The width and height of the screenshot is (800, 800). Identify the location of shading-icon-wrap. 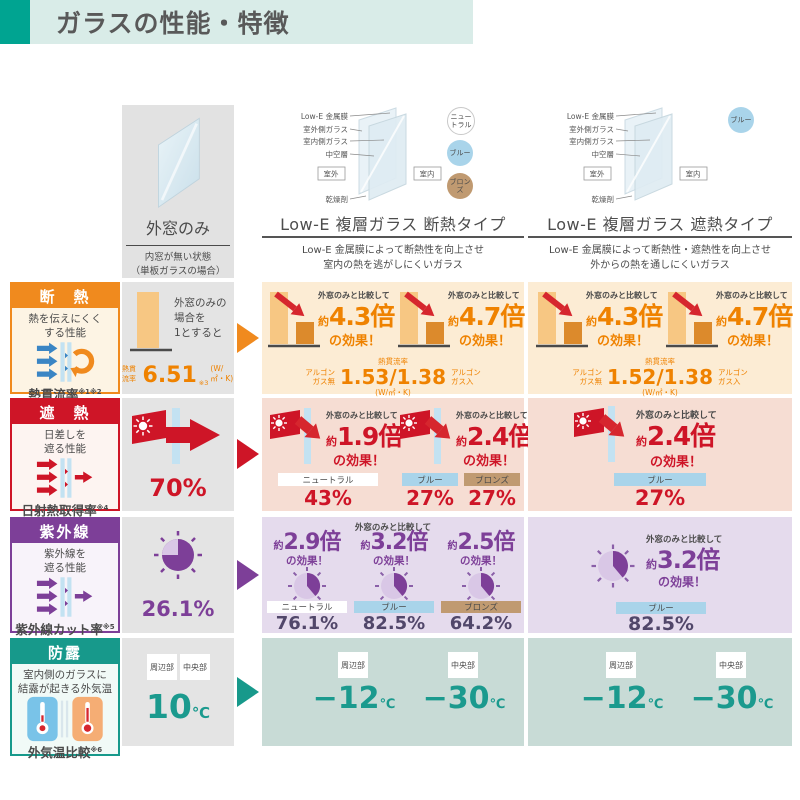
(65, 478).